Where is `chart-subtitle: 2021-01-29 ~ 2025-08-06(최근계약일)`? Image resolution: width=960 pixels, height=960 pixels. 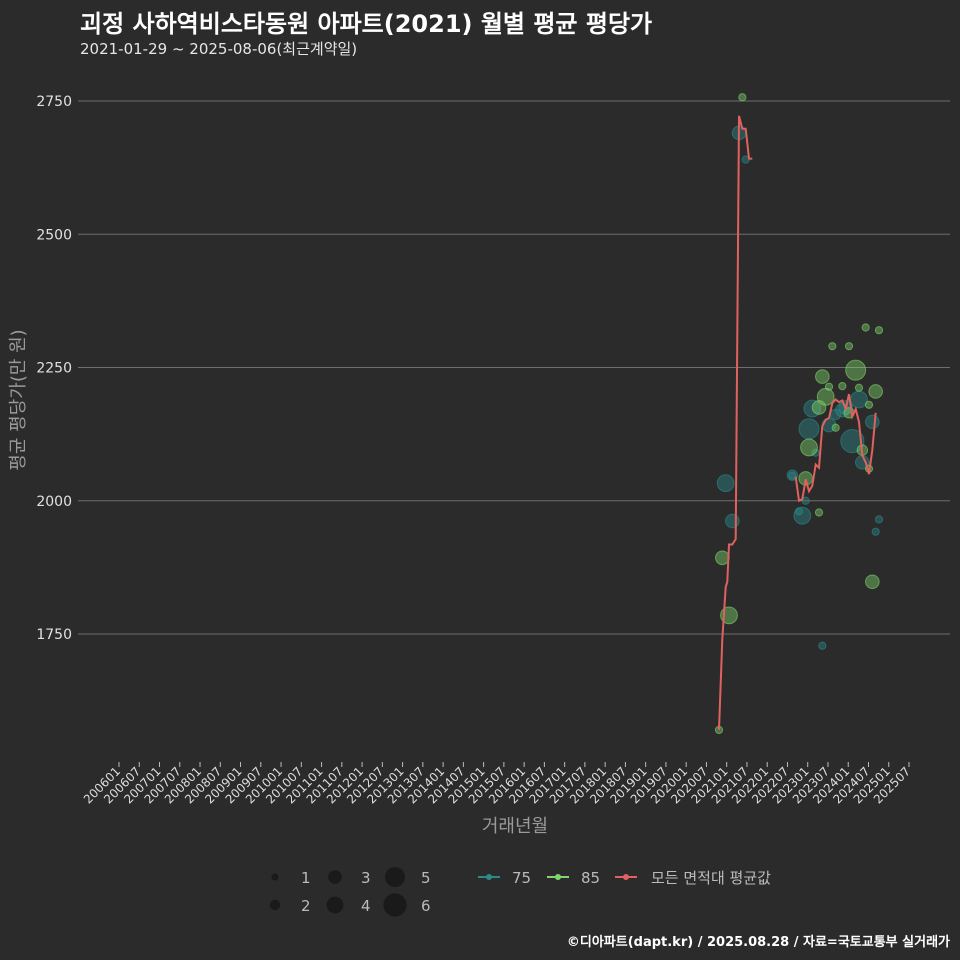
chart-subtitle: 2021-01-29 ~ 2025-08-06(최근계약일) is located at coordinates (219, 49).